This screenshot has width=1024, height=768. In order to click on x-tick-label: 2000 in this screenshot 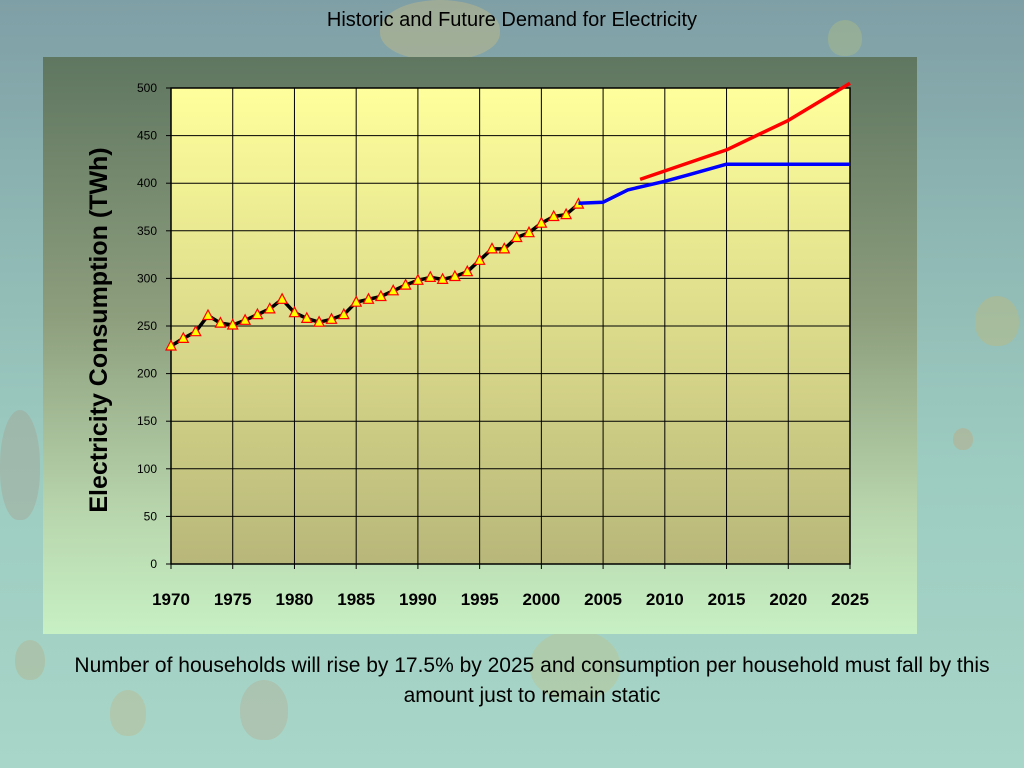, I will do `click(541, 599)`.